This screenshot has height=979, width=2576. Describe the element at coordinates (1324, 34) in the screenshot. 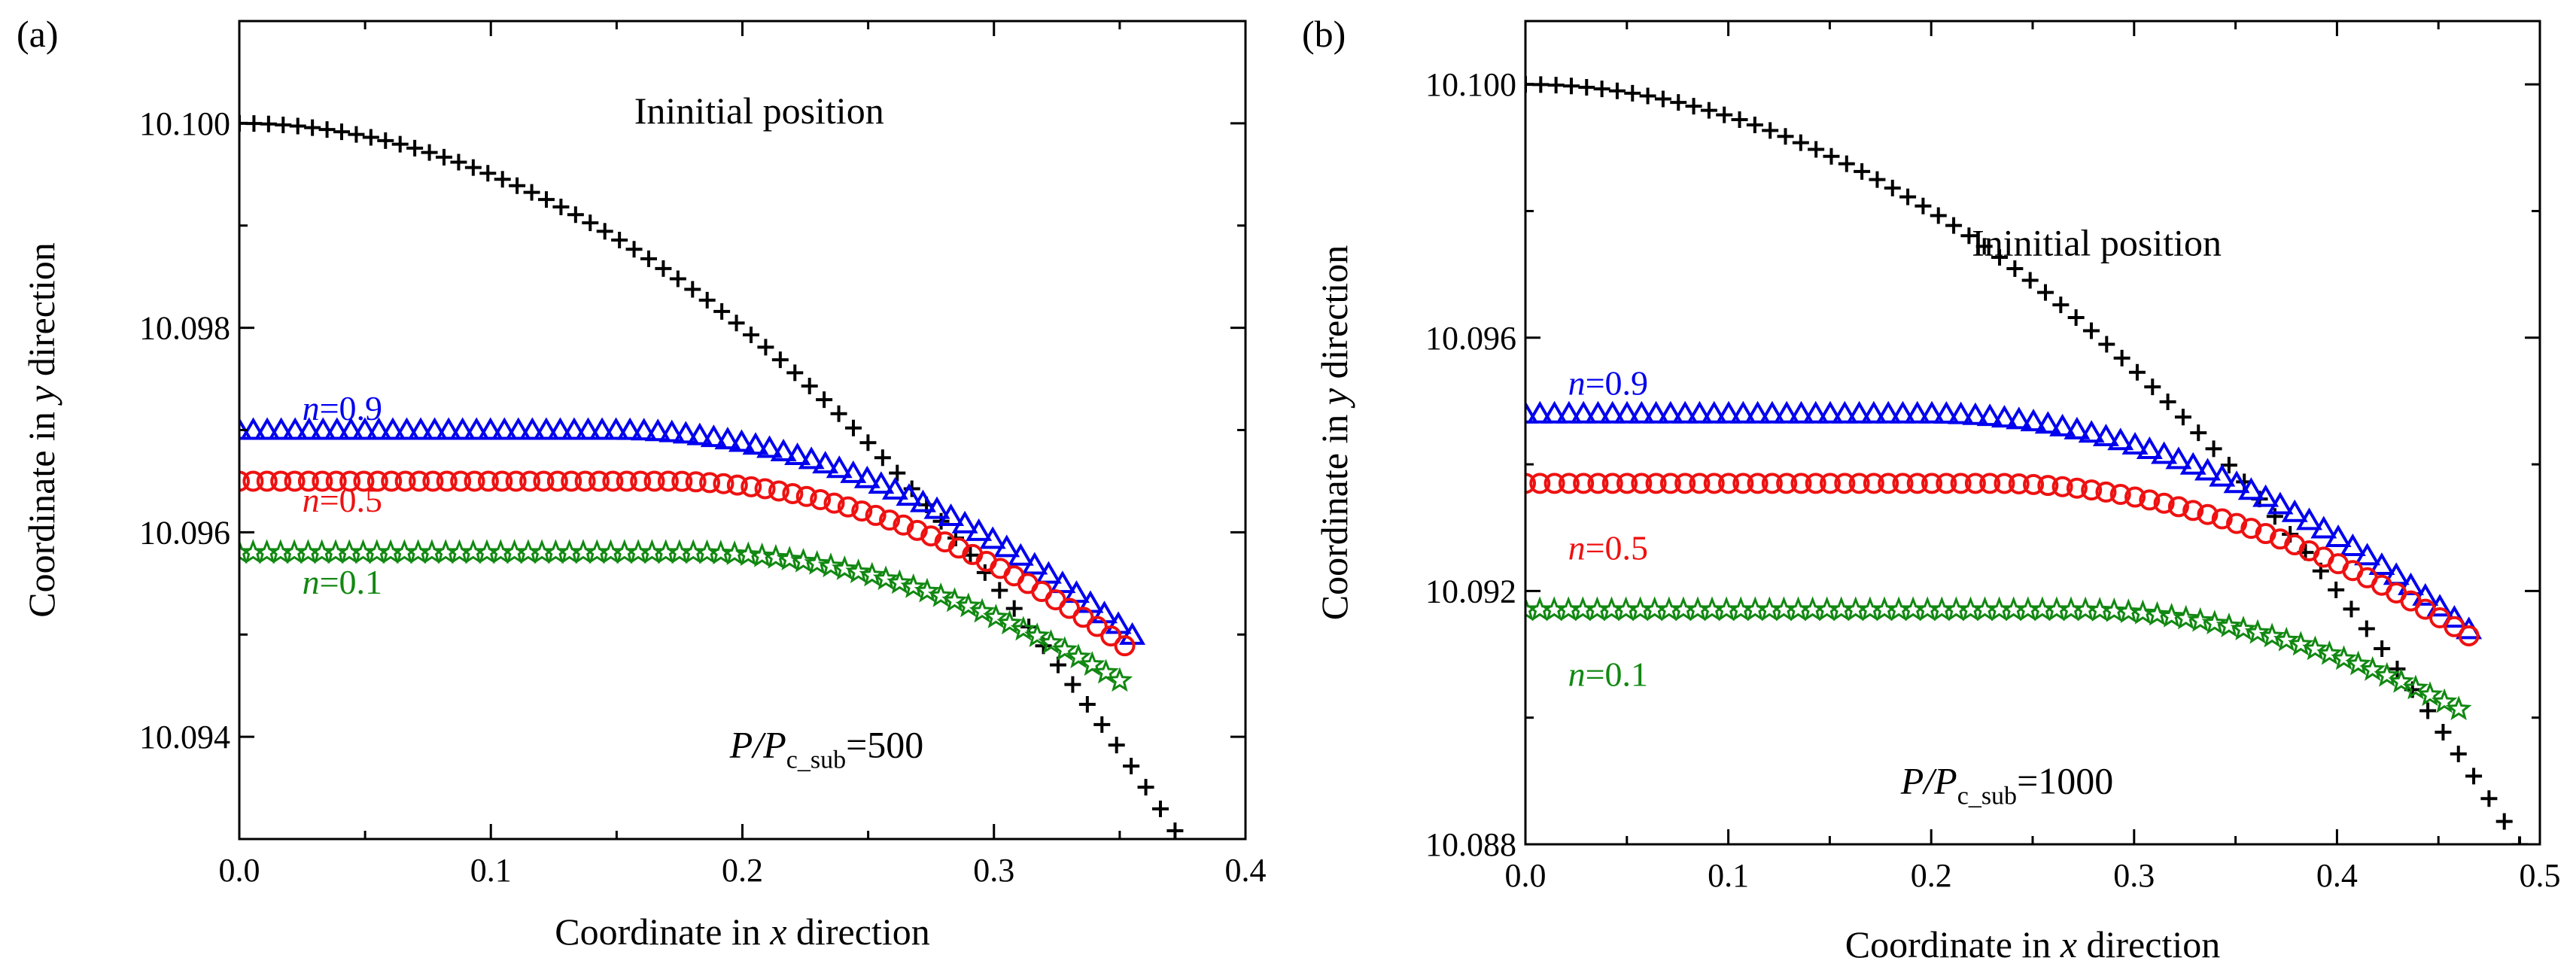

I see `panel-label: (b)` at that location.